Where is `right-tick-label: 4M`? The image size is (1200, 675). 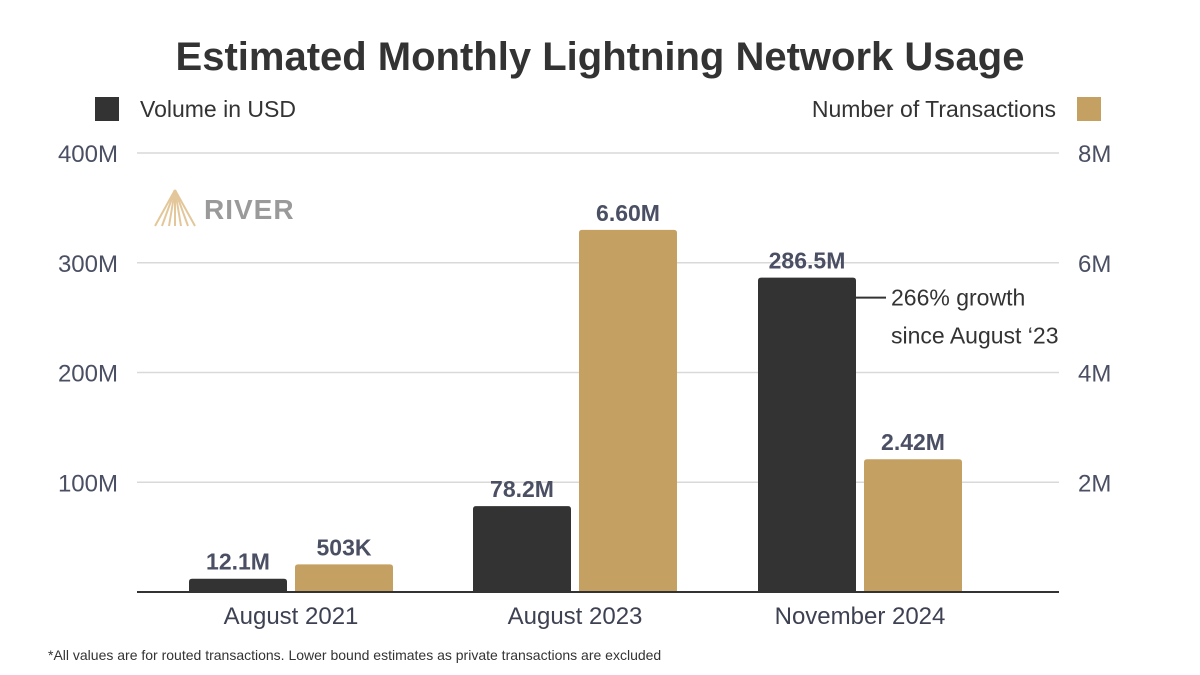
right-tick-label: 4M is located at coordinates (1094, 374).